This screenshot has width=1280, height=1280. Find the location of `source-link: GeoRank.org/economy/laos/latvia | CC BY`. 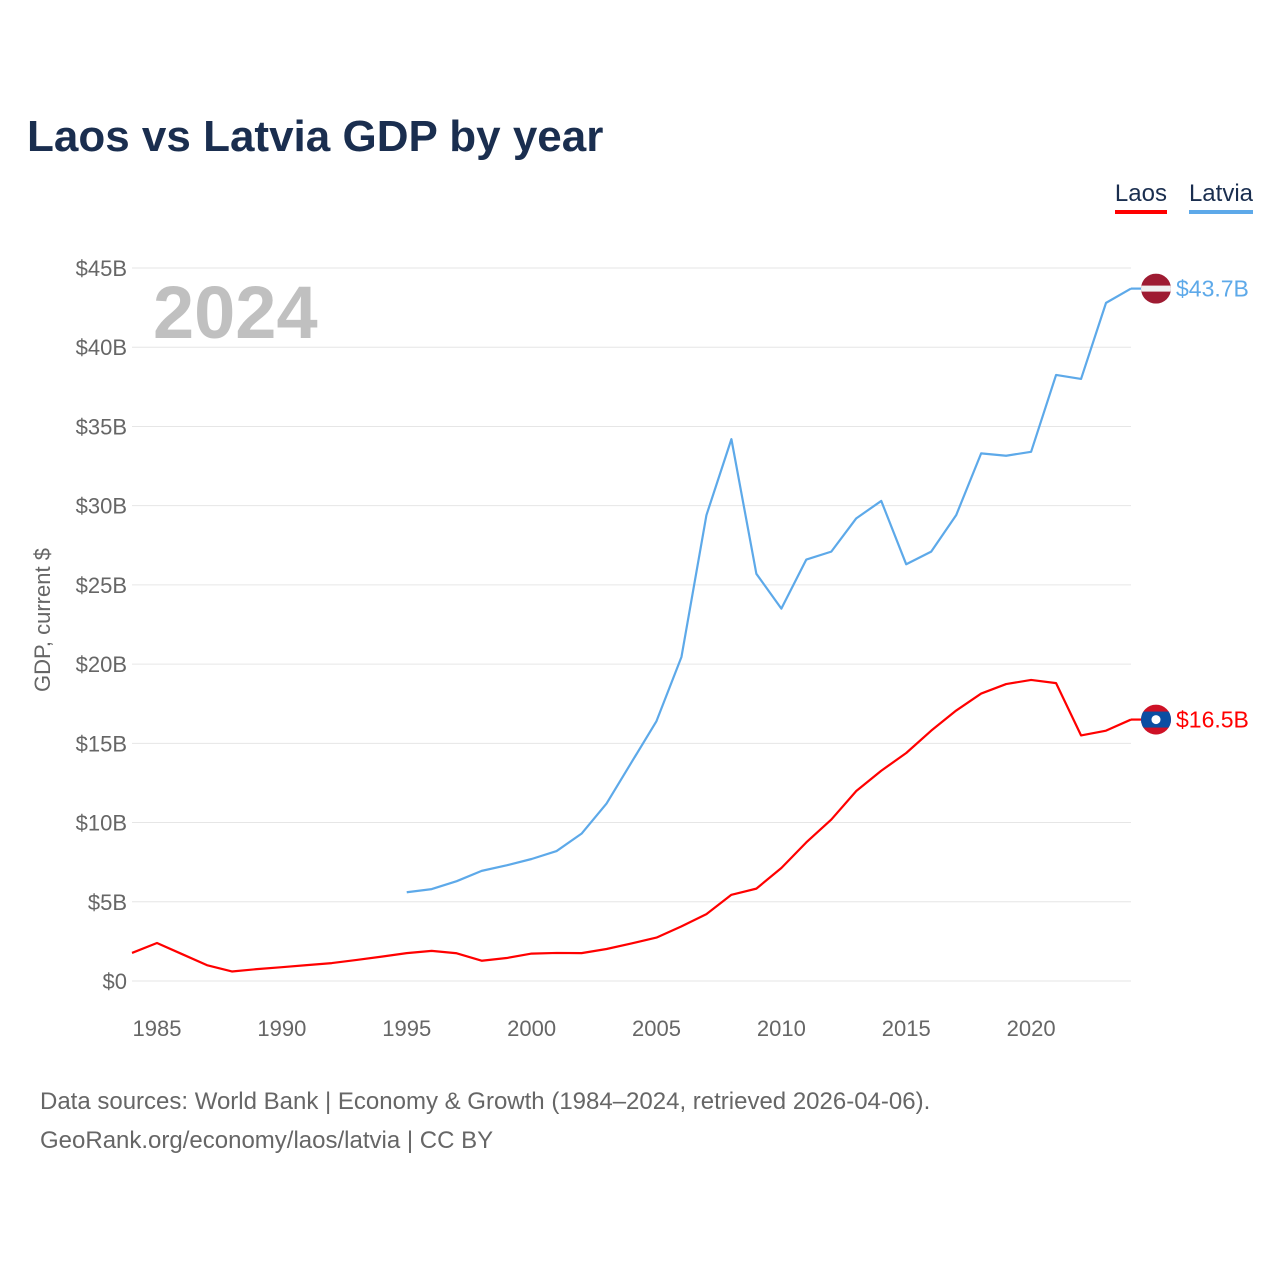

source-link: GeoRank.org/economy/laos/latvia | CC BY is located at coordinates (267, 1140).